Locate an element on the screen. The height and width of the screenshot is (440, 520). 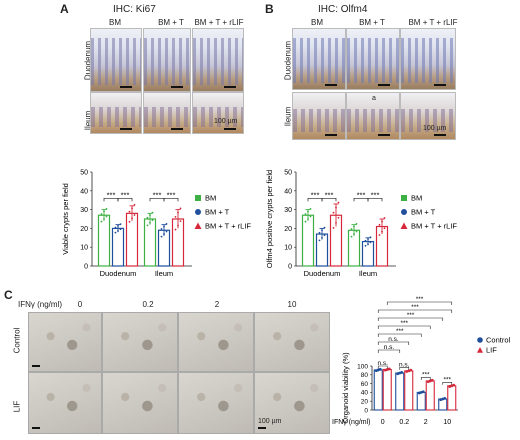
olfm4-ileum-bmt-image is located at coordinates (373, 116).